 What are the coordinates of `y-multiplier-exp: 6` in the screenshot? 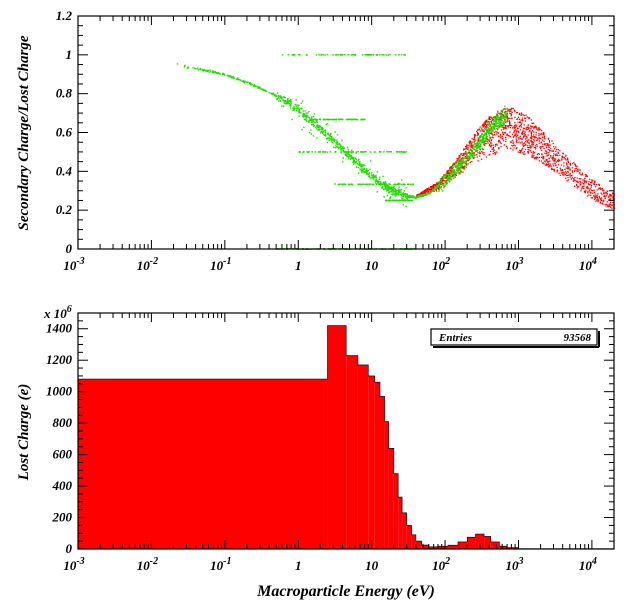 It's located at (69, 309).